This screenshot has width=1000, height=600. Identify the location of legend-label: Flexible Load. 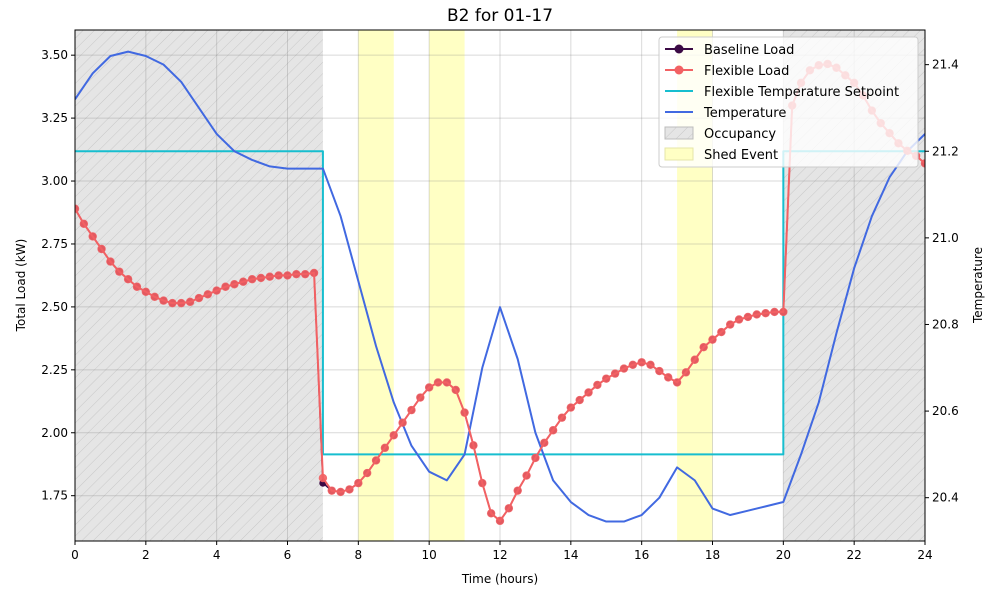
(746, 71).